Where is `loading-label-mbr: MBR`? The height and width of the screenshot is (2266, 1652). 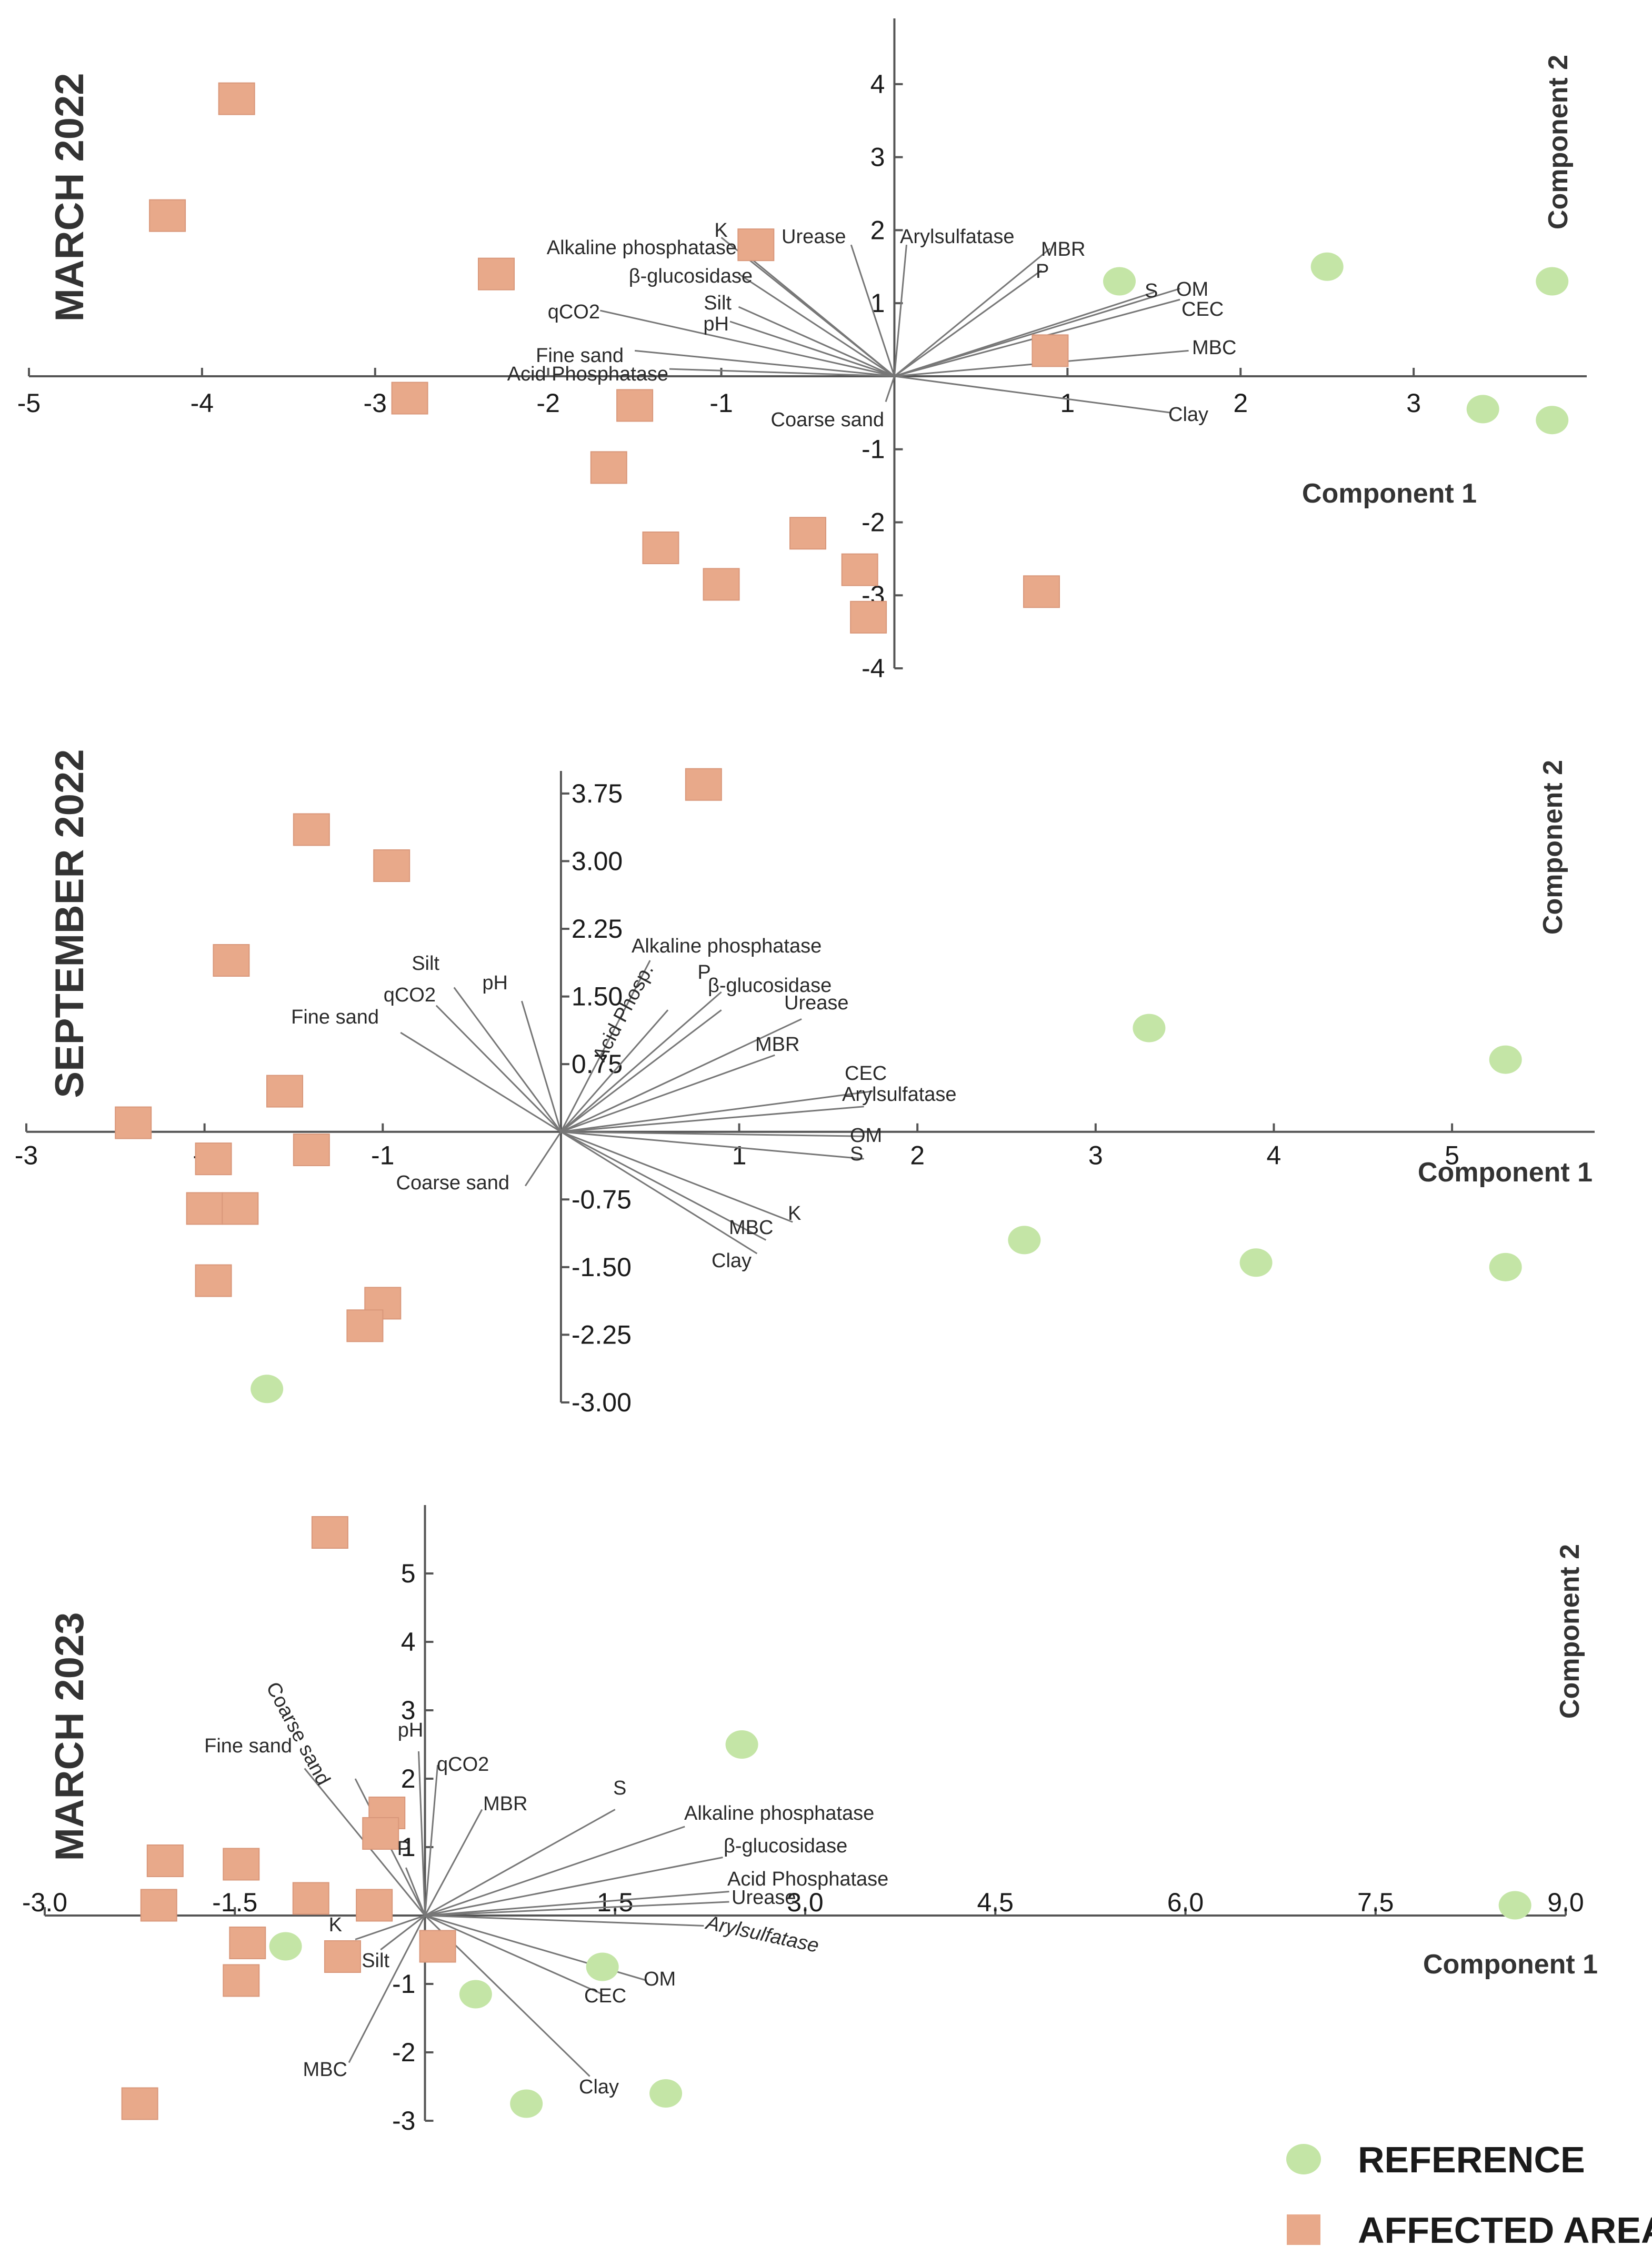
loading-label-mbr: MBR is located at coordinates (777, 1045).